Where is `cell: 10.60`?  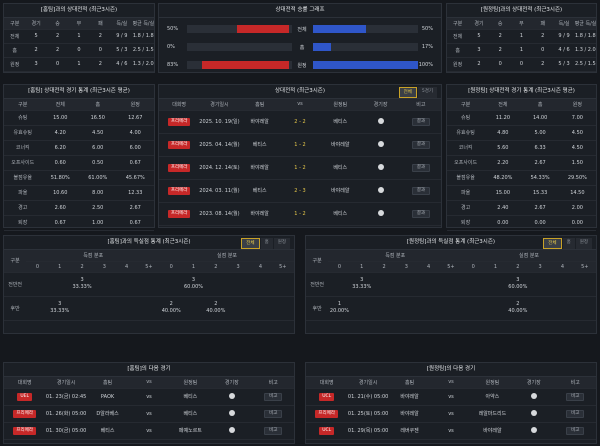 cell: 10.60 is located at coordinates (60, 193).